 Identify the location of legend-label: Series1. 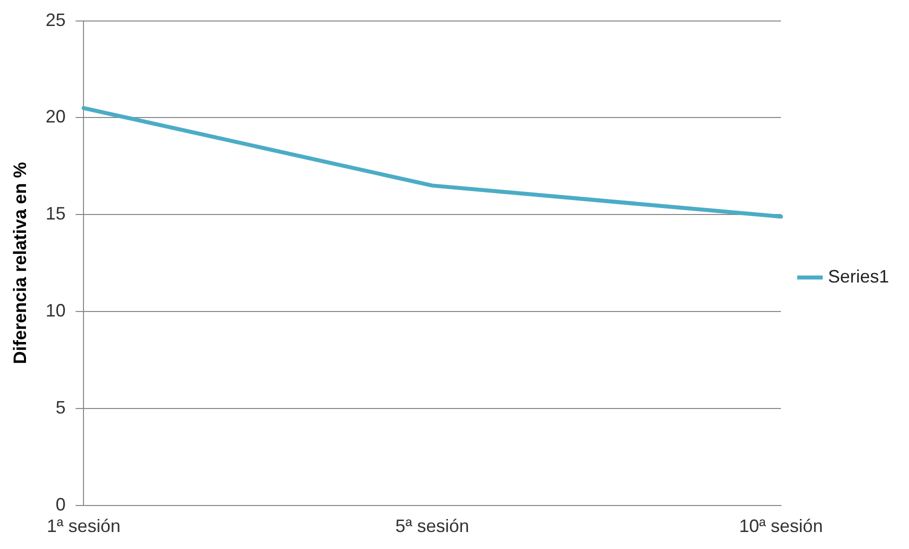
(858, 276).